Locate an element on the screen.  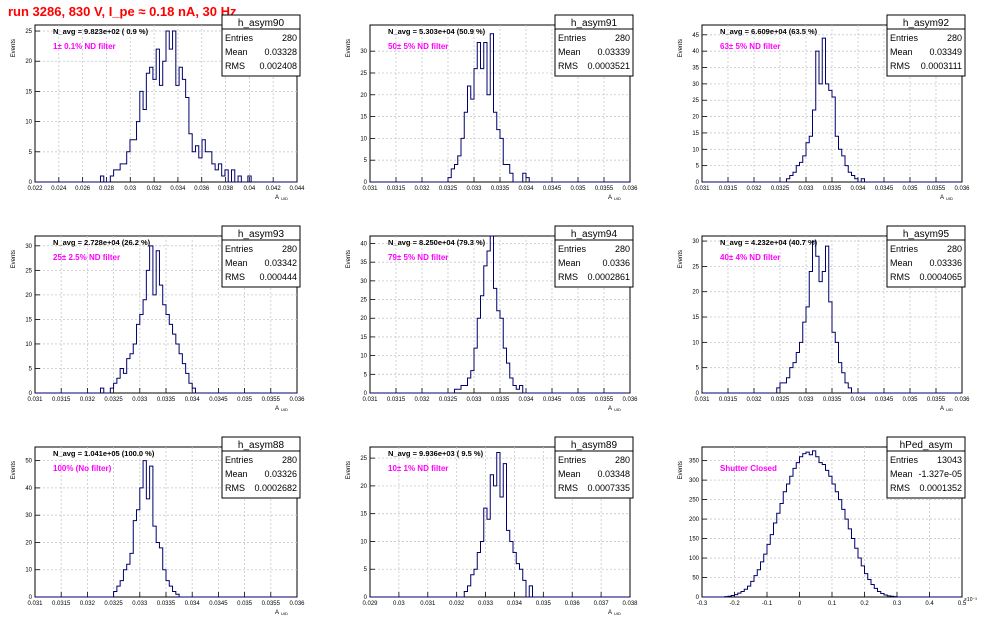
filter-label: 1± 0.1% ND filter is located at coordinates (84, 46).